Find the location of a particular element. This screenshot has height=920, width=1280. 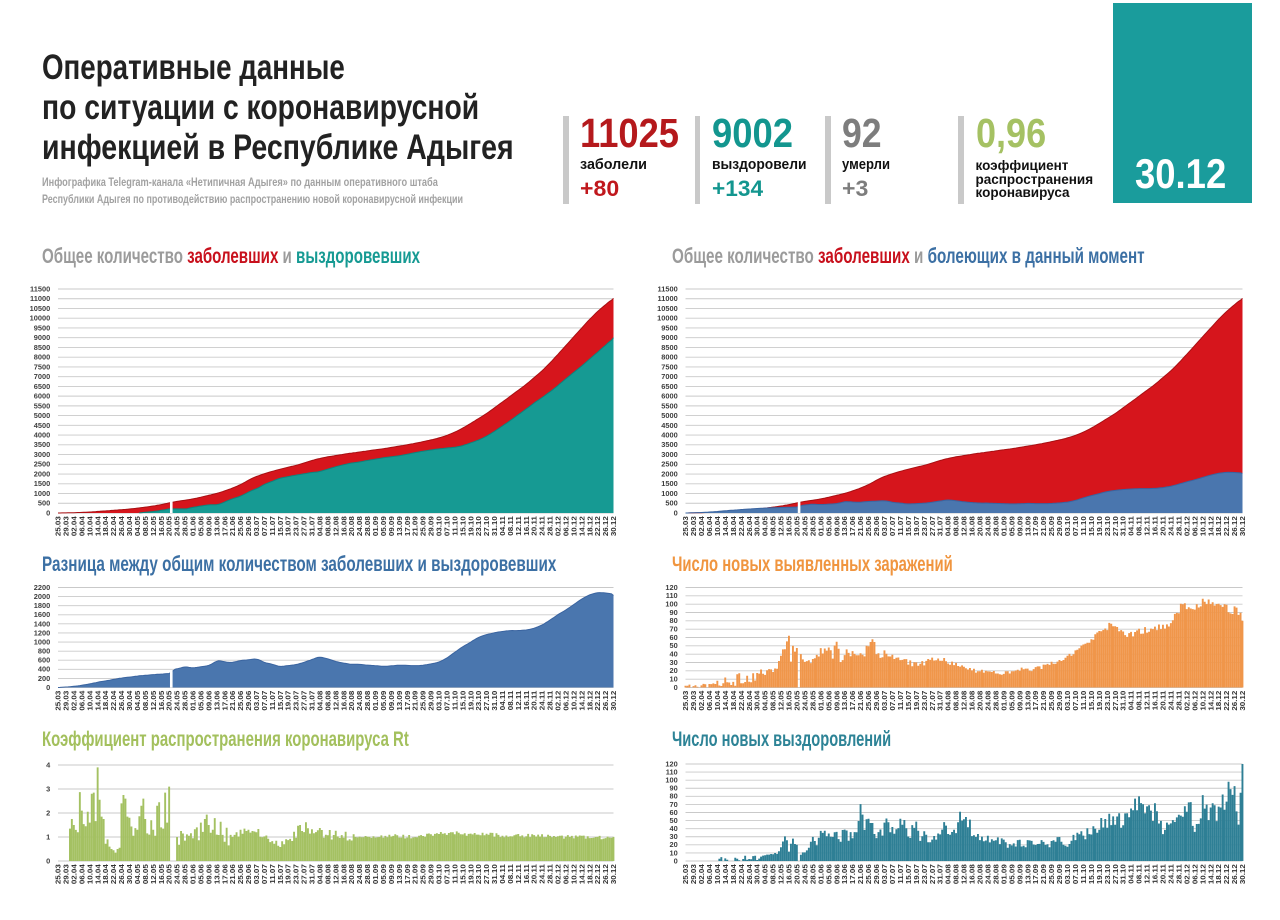

svg-text: 03.07 is located at coordinates (884, 701).